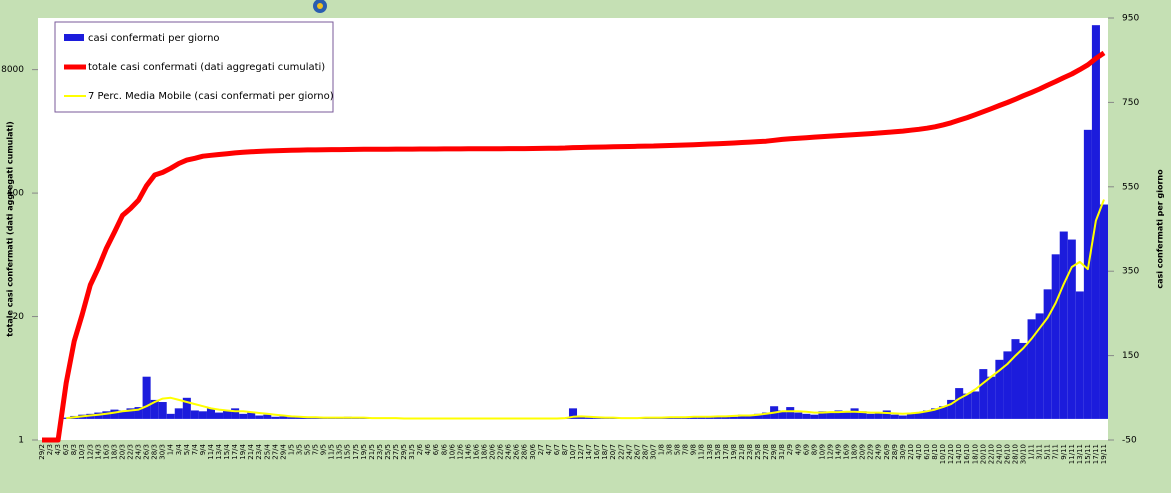  What do you see at coordinates (621, 452) in the screenshot?
I see `x-tick-label: 22/7` at bounding box center [621, 452].